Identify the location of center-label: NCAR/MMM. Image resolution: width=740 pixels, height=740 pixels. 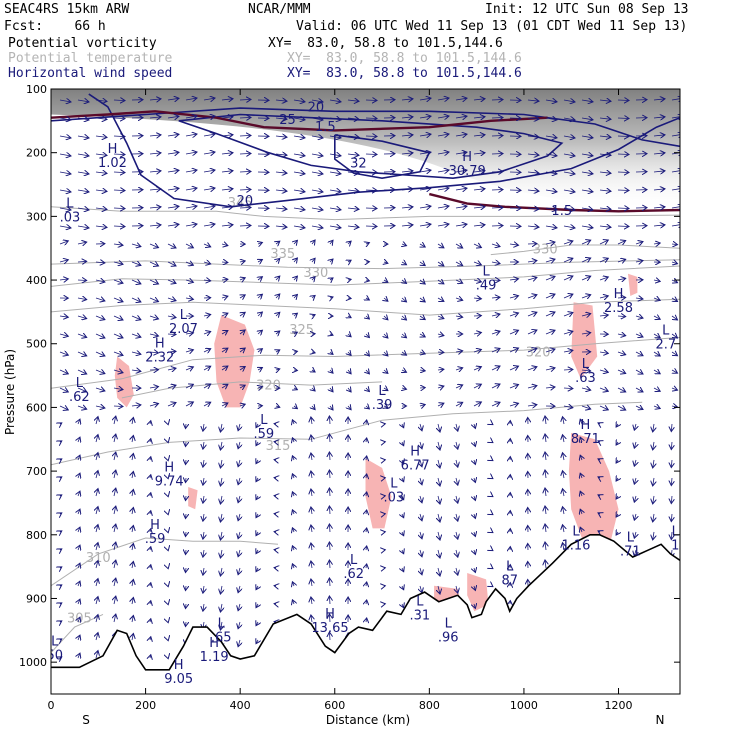
(279, 9).